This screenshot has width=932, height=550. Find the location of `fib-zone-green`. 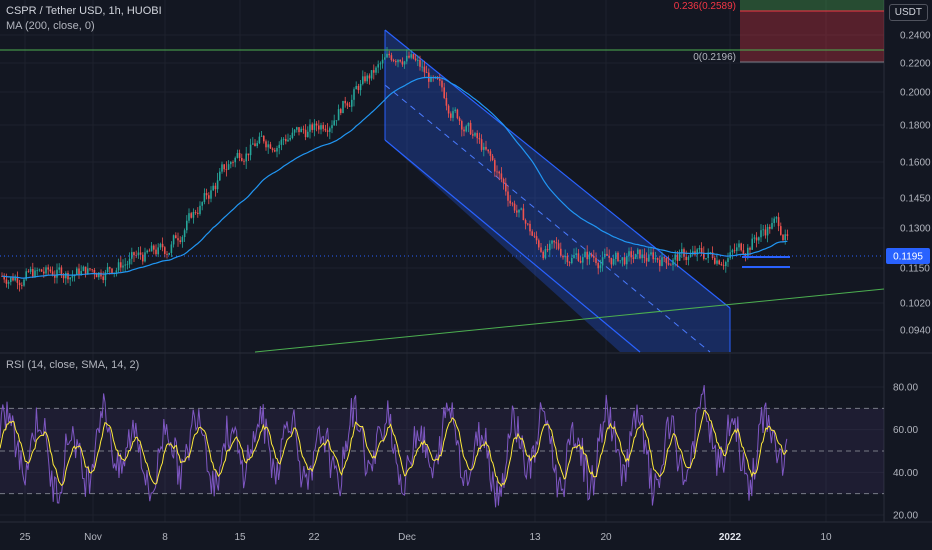

fib-zone-green is located at coordinates (812, 5).